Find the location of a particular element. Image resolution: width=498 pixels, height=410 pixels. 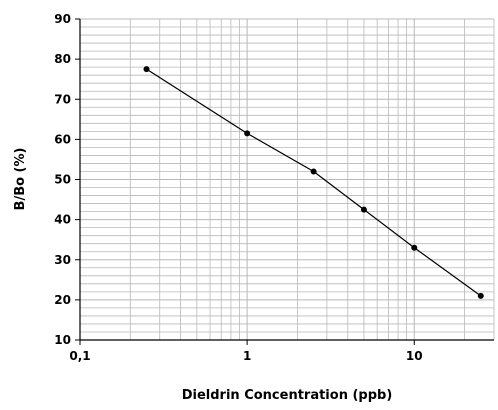

y-tick-label: 70 is located at coordinates (62, 99).